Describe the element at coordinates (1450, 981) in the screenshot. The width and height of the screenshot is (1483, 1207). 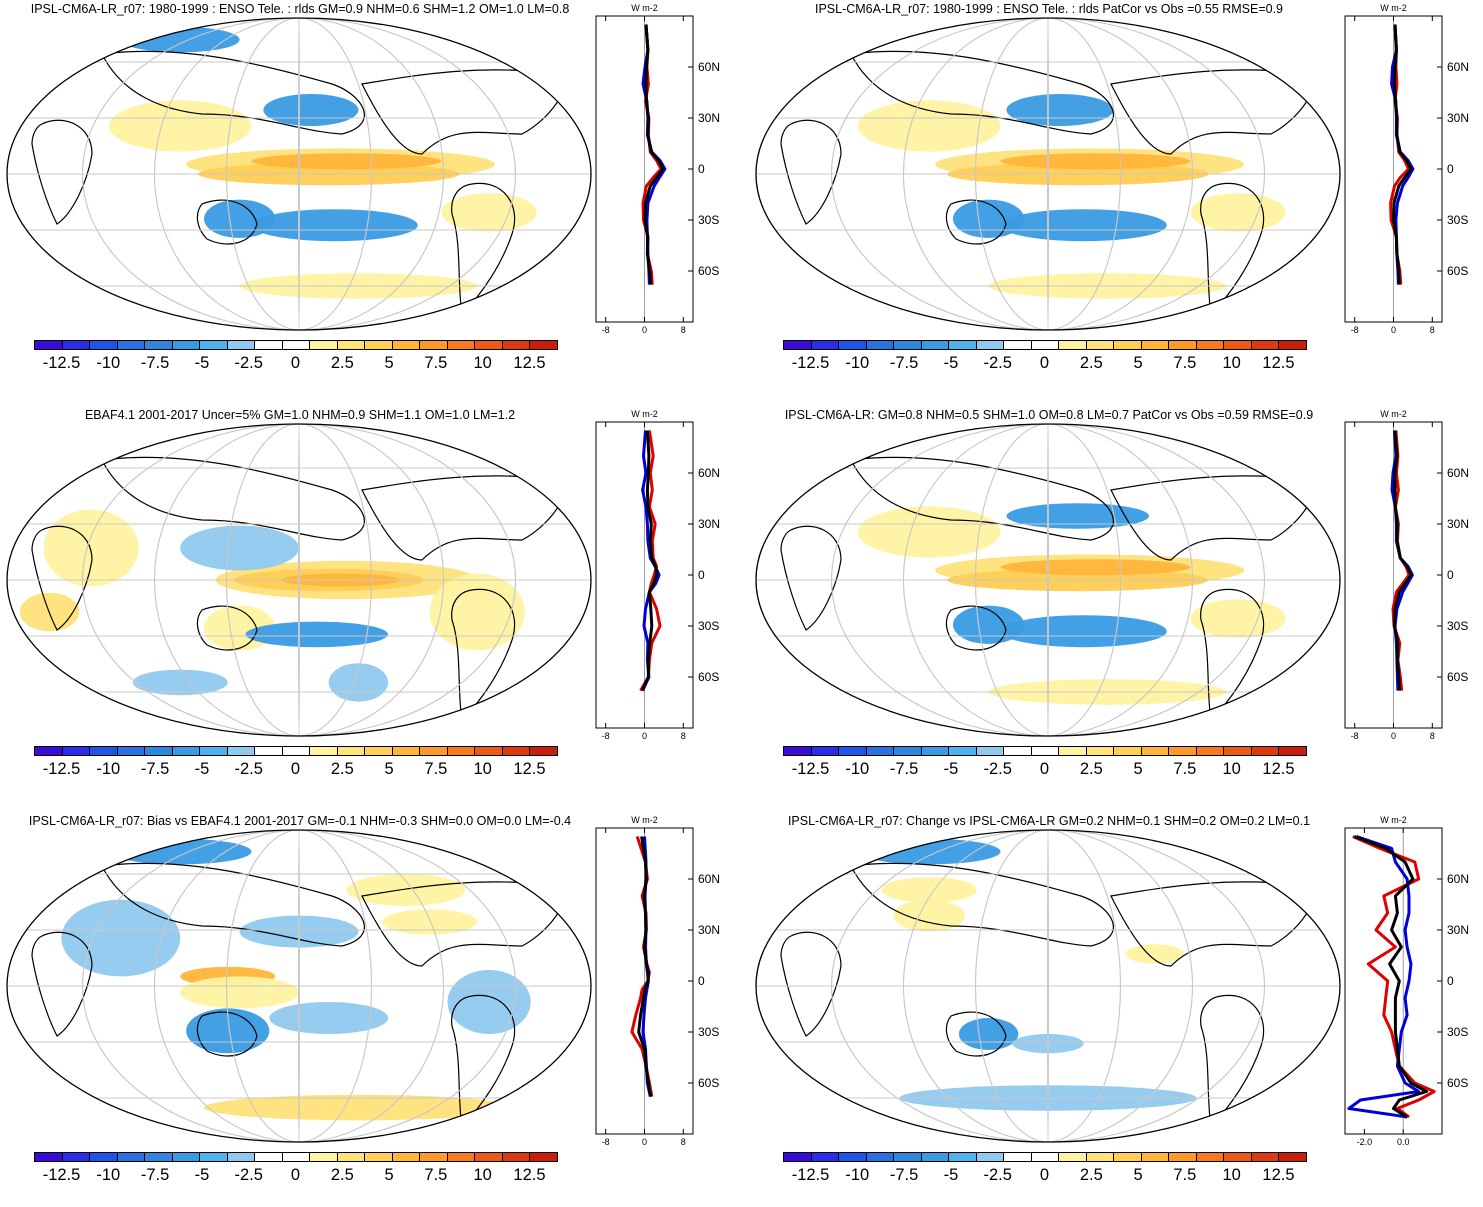
I see `y-tick-label: 0` at that location.